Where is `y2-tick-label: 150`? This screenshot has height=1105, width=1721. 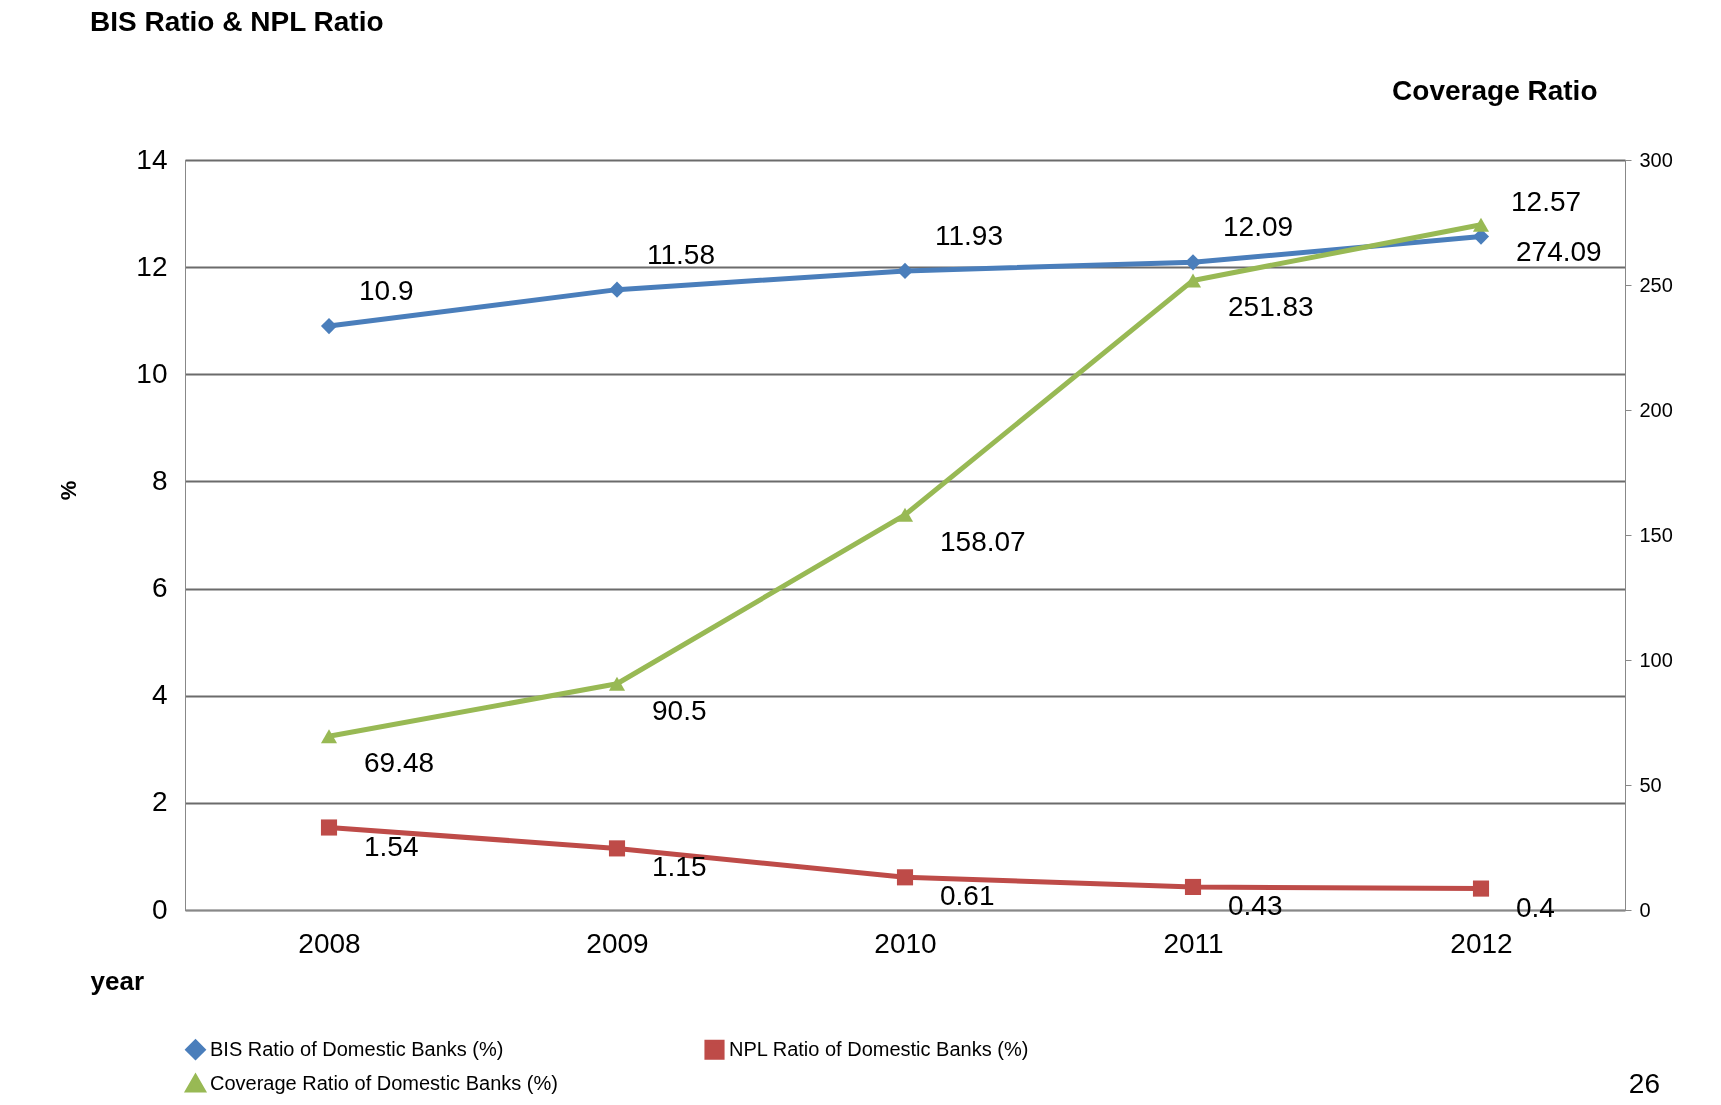
y2-tick-label: 150 is located at coordinates (1656, 534).